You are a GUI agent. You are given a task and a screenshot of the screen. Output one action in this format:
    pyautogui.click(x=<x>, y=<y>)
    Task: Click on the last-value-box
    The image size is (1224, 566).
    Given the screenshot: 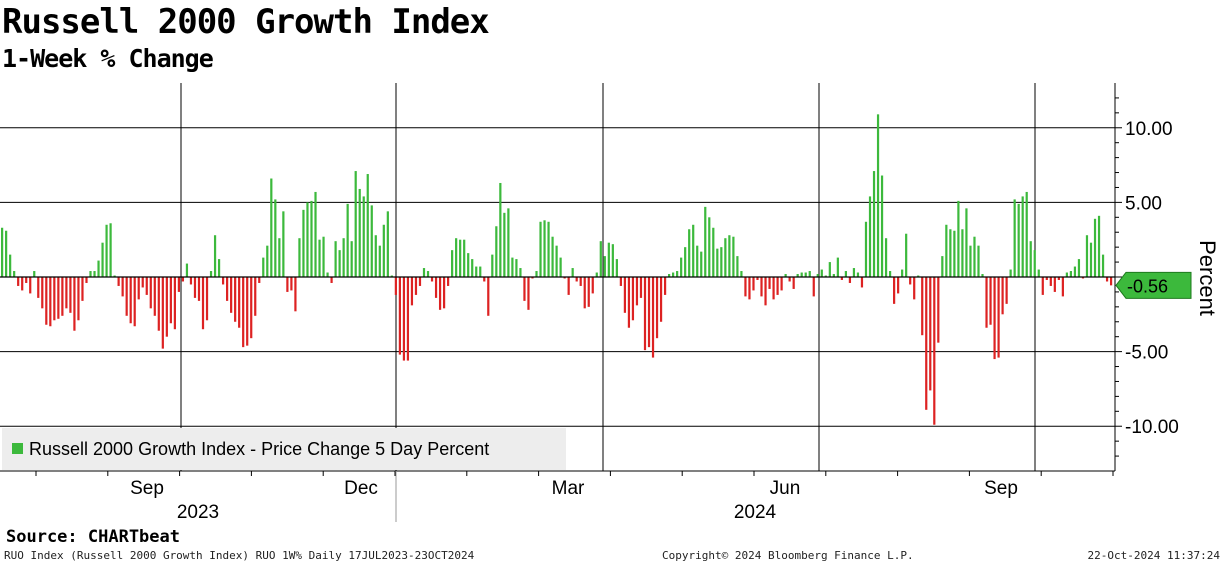 What is the action you would take?
    pyautogui.click(x=1153, y=285)
    